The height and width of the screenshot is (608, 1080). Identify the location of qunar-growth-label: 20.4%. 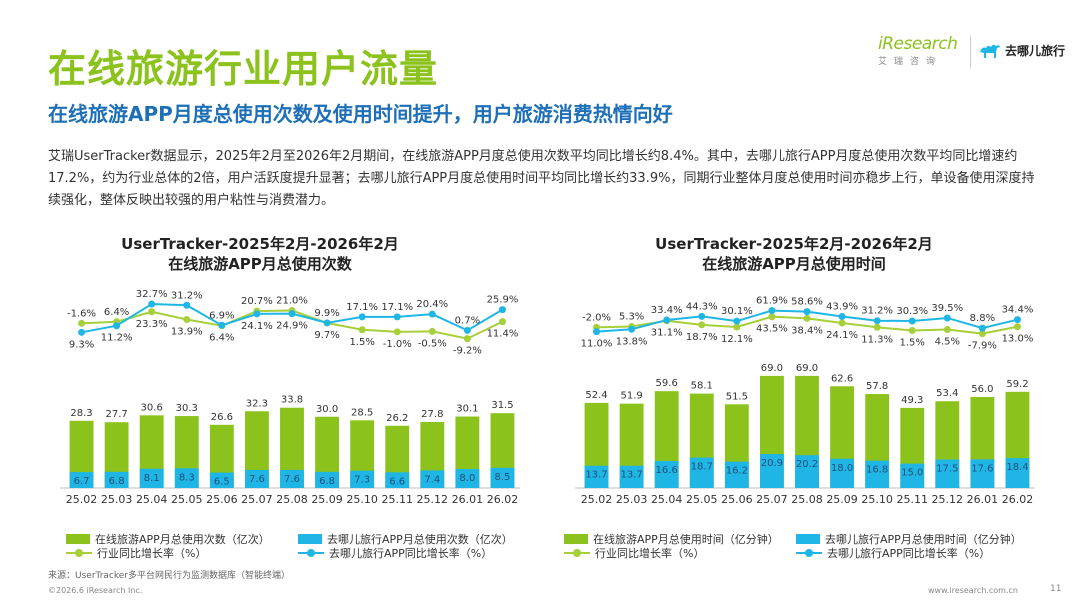
(432, 304).